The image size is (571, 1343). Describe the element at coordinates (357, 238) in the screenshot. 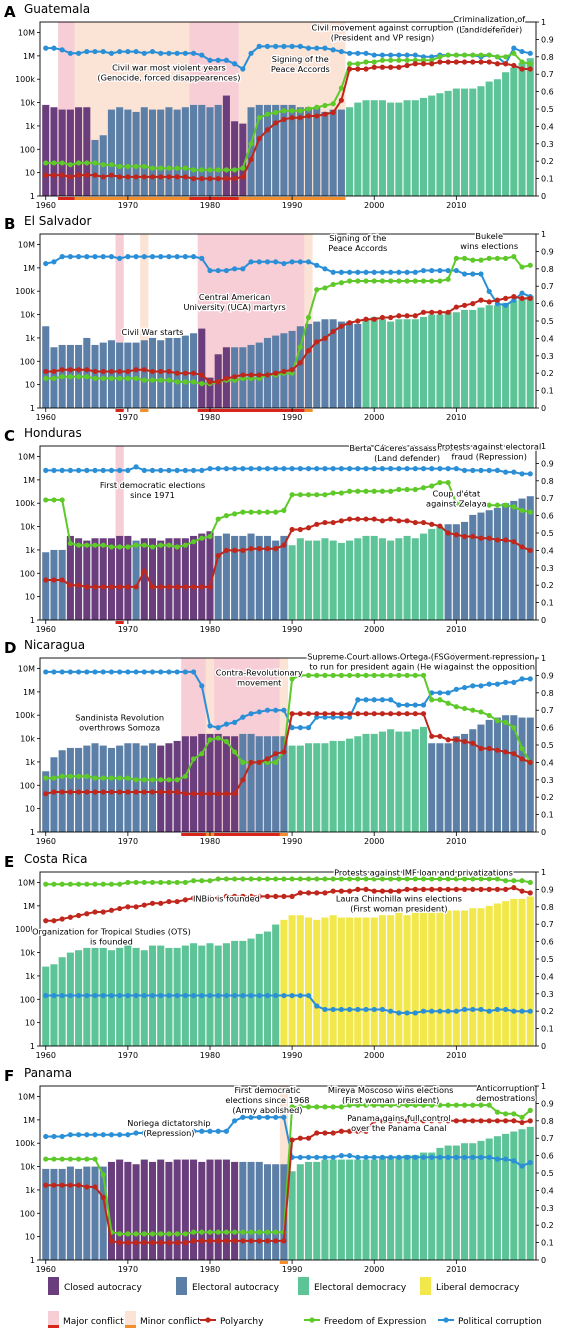

I see `annotation-text: Signing of the` at that location.